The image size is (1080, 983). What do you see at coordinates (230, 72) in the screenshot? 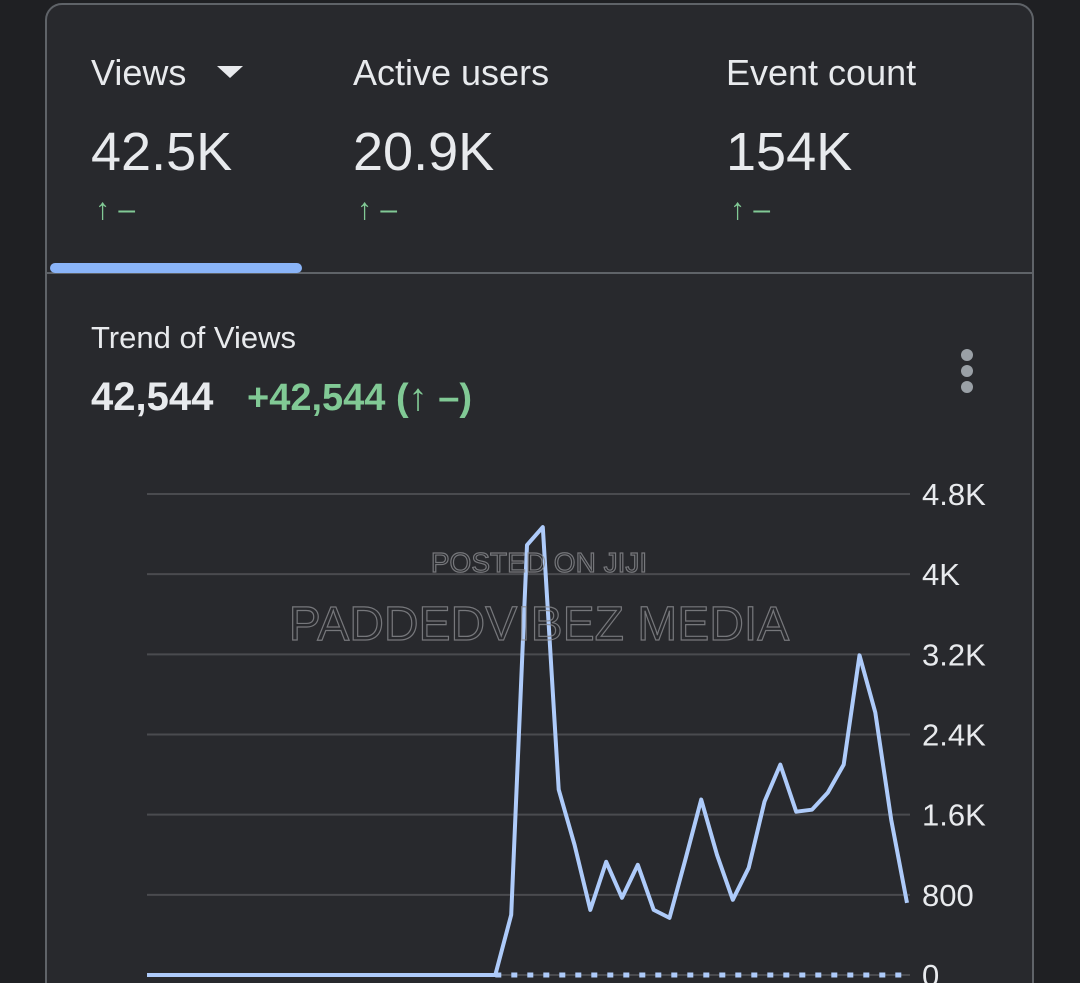
I see `dropdown-icon` at bounding box center [230, 72].